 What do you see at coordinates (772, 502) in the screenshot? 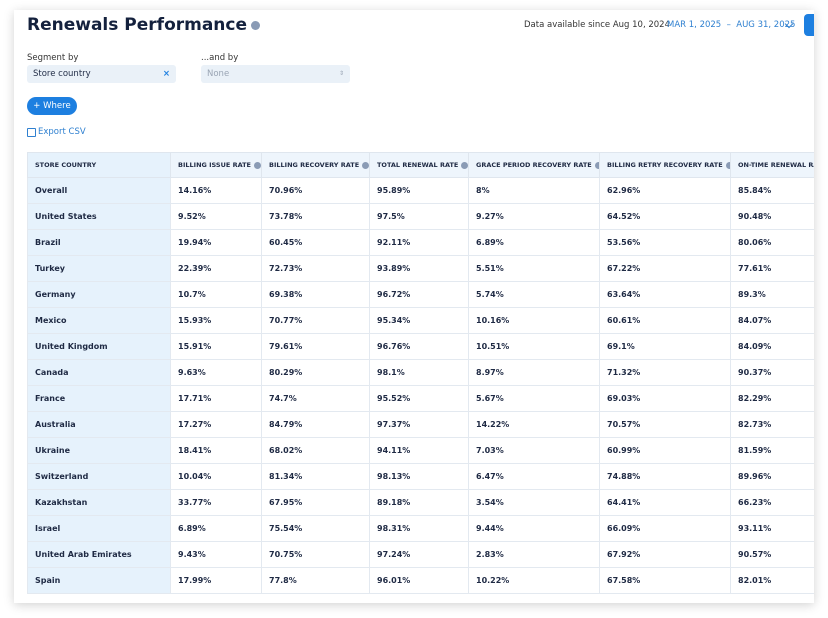
I see `rate-cell: 66.23%` at bounding box center [772, 502].